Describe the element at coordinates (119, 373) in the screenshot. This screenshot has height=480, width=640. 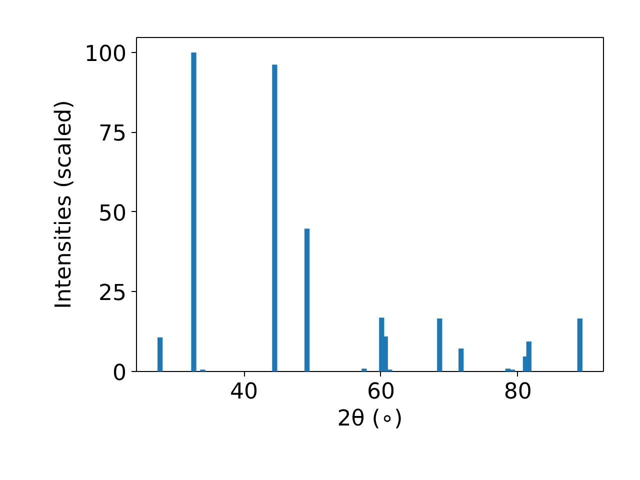
I see `y-tick-label: 0` at that location.